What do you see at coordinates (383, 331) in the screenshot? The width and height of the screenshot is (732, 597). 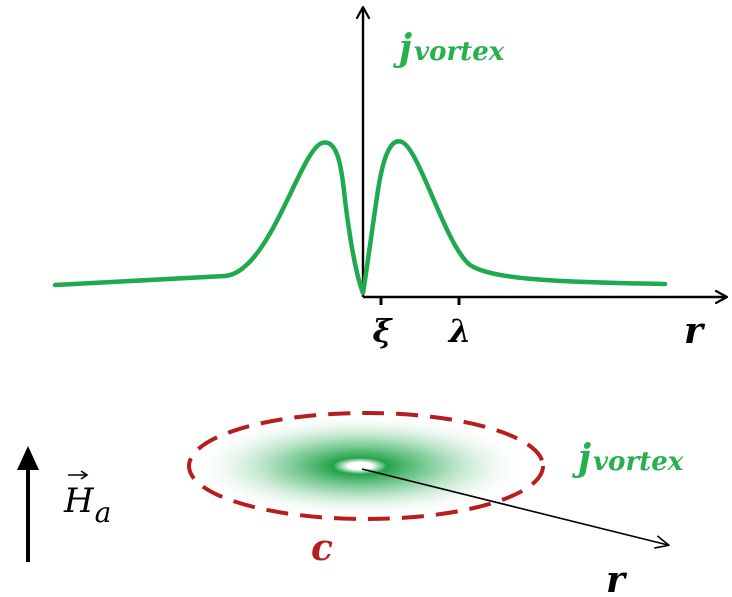 I see `tick-xi-label: ξ` at bounding box center [383, 331].